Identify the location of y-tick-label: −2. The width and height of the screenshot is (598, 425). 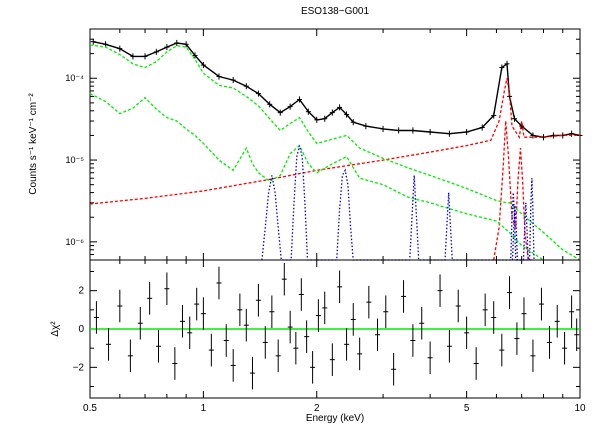
(79, 367).